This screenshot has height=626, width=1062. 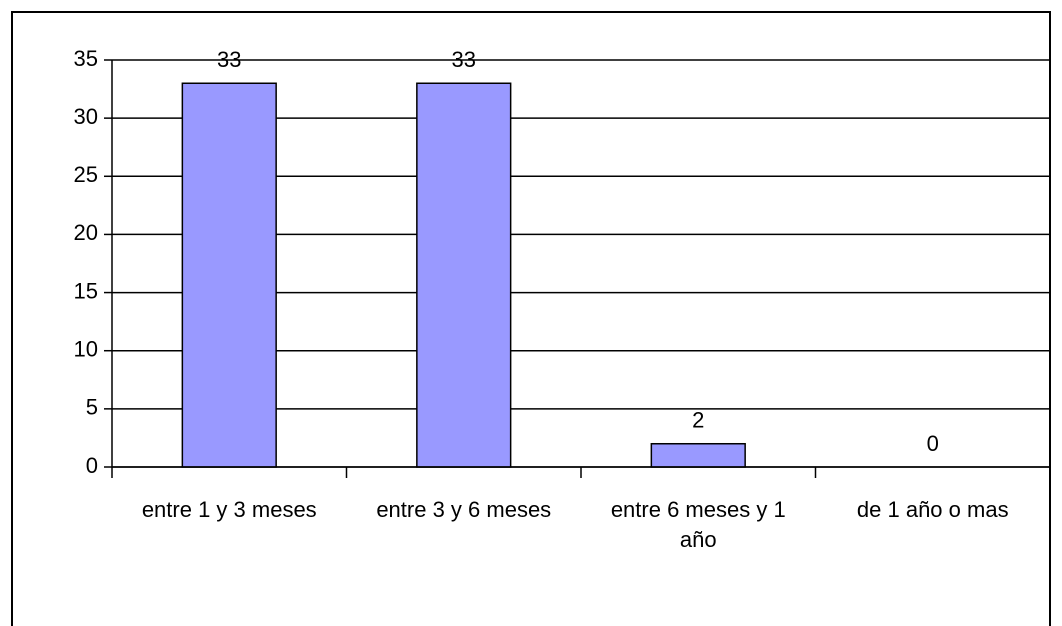 I want to click on data-label: 0, so click(x=933, y=443).